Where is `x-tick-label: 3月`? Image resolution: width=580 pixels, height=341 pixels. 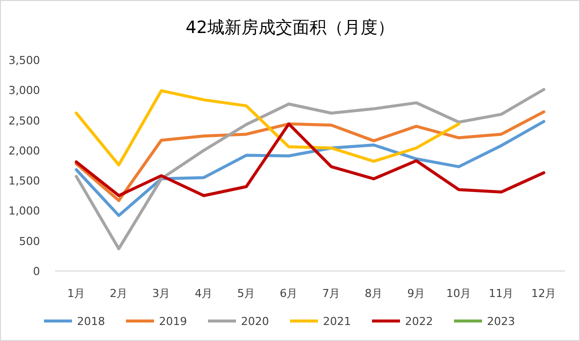
x-tick-label: 3月 is located at coordinates (161, 293).